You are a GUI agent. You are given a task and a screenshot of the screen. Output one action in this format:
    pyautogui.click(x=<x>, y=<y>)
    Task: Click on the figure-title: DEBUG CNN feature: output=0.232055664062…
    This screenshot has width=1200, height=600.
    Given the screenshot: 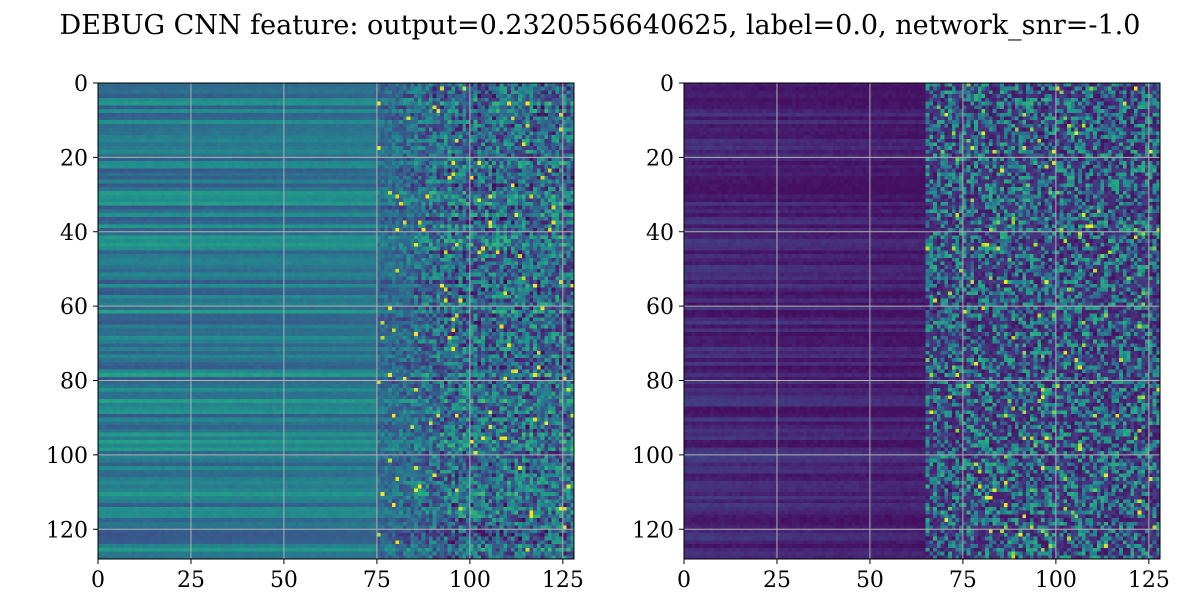 What is the action you would take?
    pyautogui.click(x=600, y=25)
    